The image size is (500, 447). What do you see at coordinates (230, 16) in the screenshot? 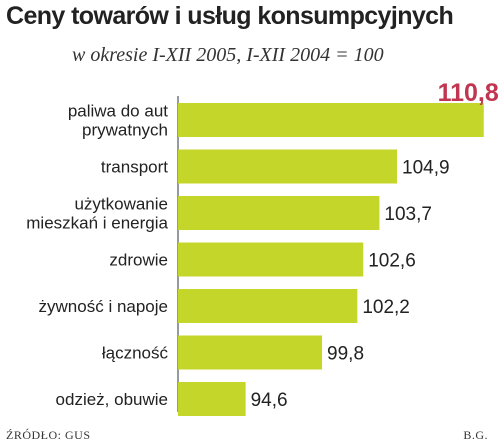
I see `chart-title: Ceny towarów i usług konsumpcyjnych` at bounding box center [230, 16].